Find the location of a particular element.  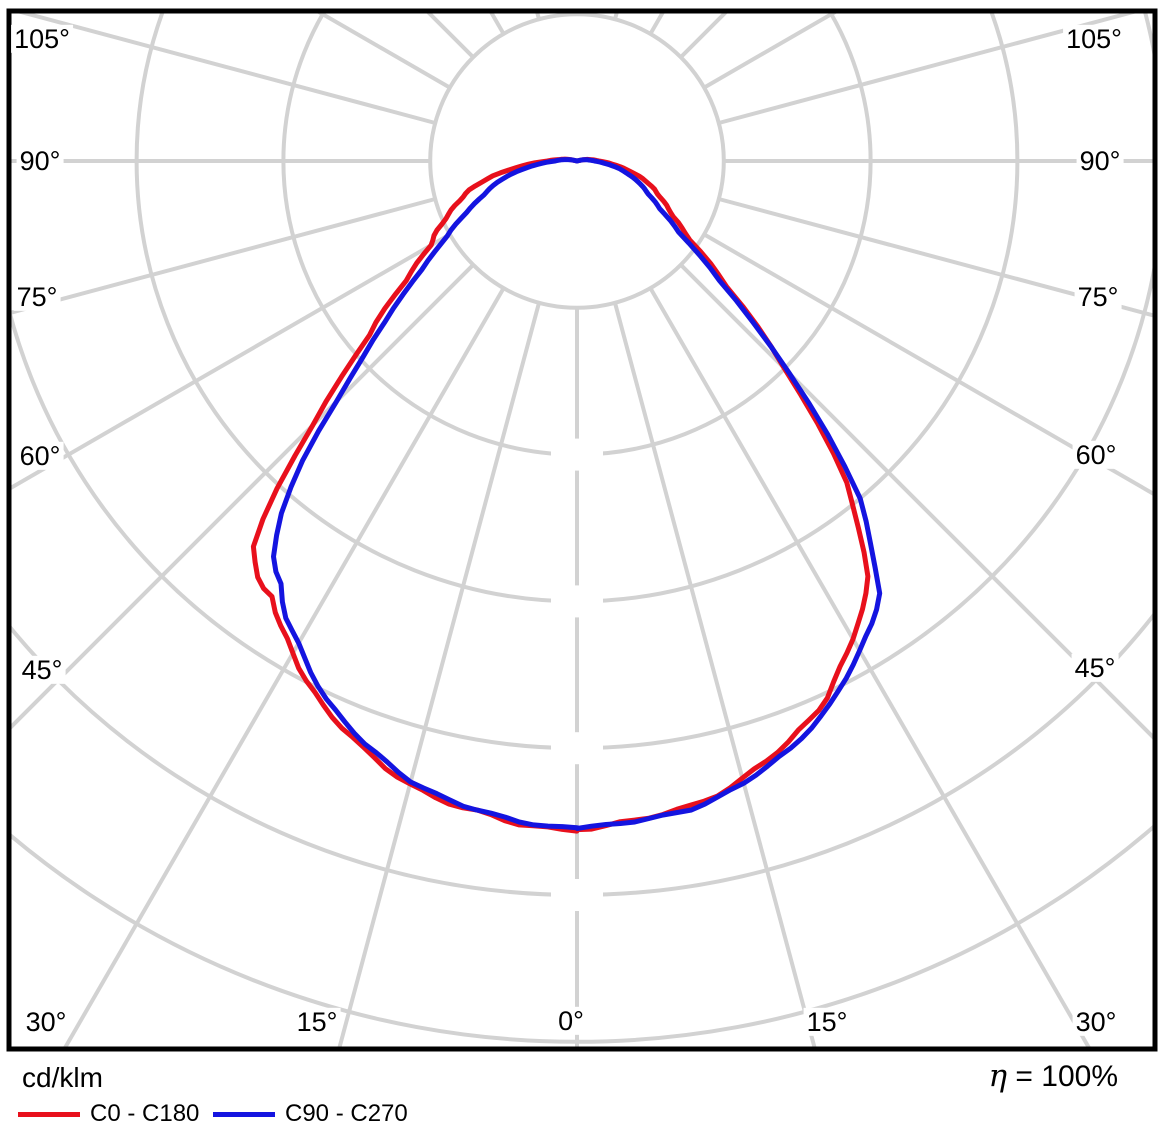

legend-label: C0 - C180 is located at coordinates (145, 1113).